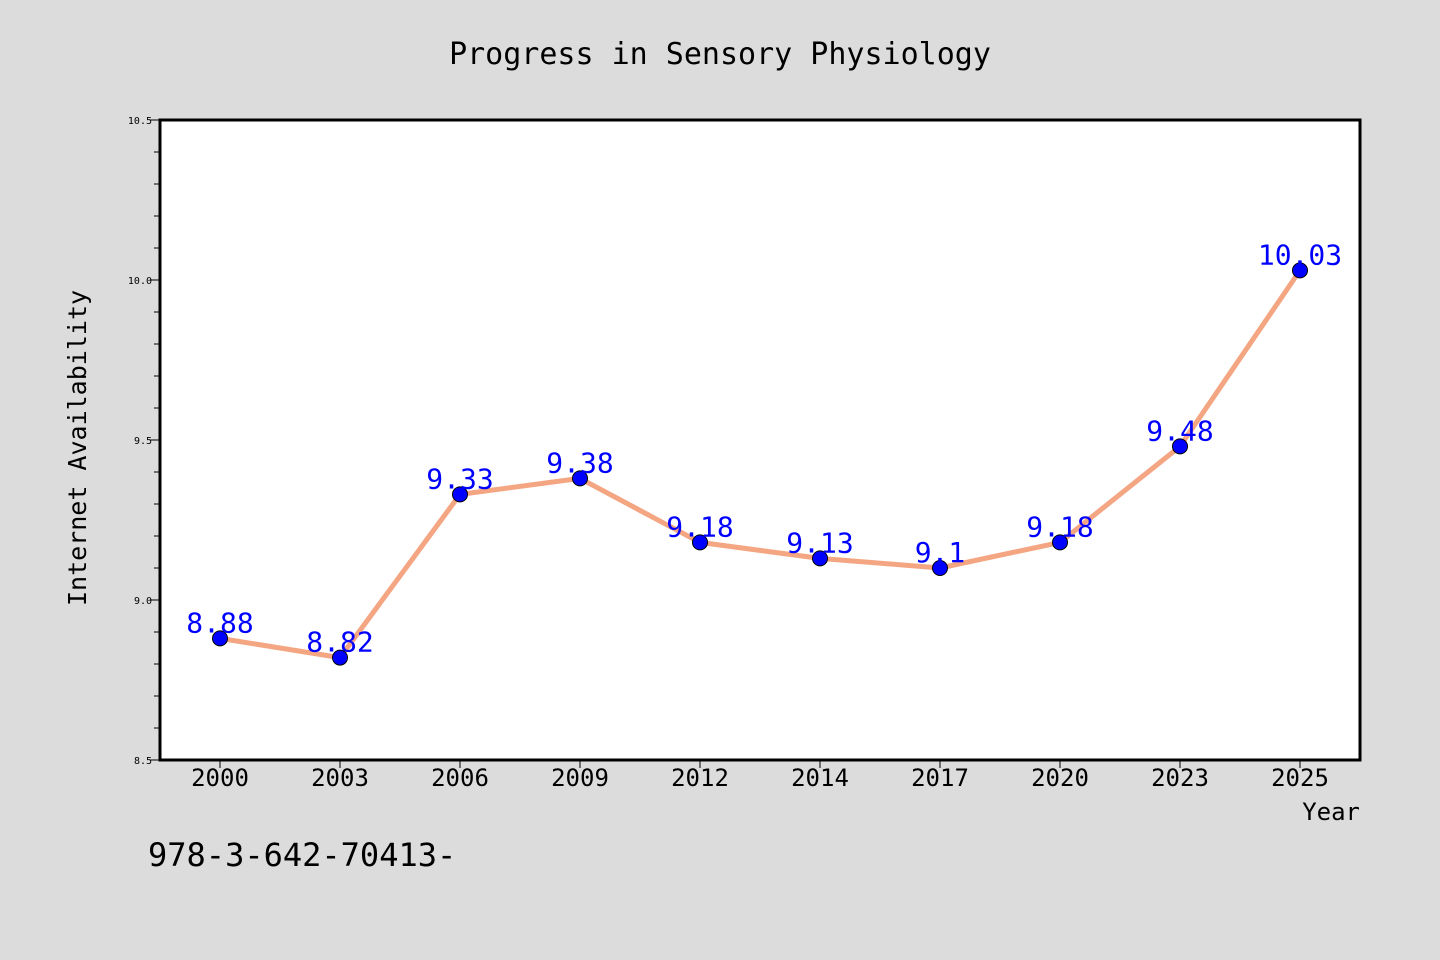 Image resolution: width=1440 pixels, height=960 pixels. Describe the element at coordinates (77, 448) in the screenshot. I see `y-axis-label: Internet Availability` at that location.